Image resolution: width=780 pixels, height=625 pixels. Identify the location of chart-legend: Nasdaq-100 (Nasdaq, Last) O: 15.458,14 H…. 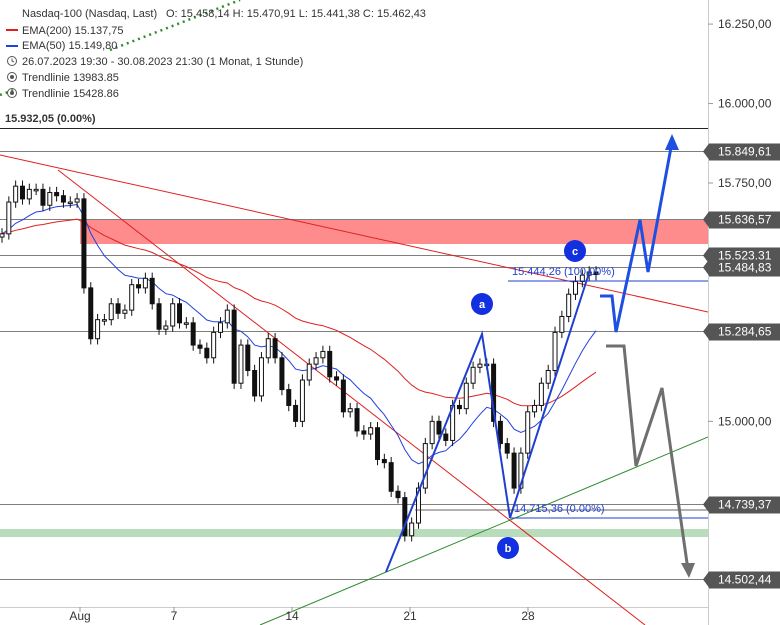
(215, 66).